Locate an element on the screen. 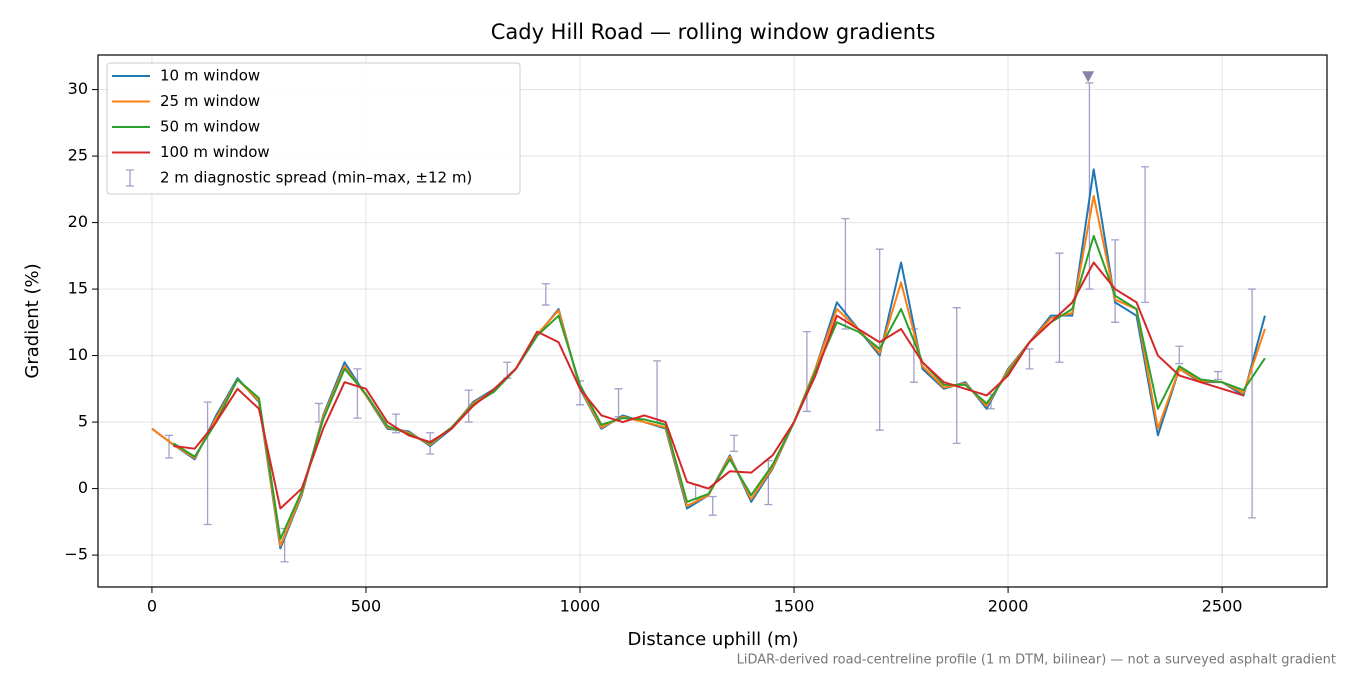 Image resolution: width=1350 pixels, height=675 pixels. x-tick-label: 2500 is located at coordinates (1222, 606).